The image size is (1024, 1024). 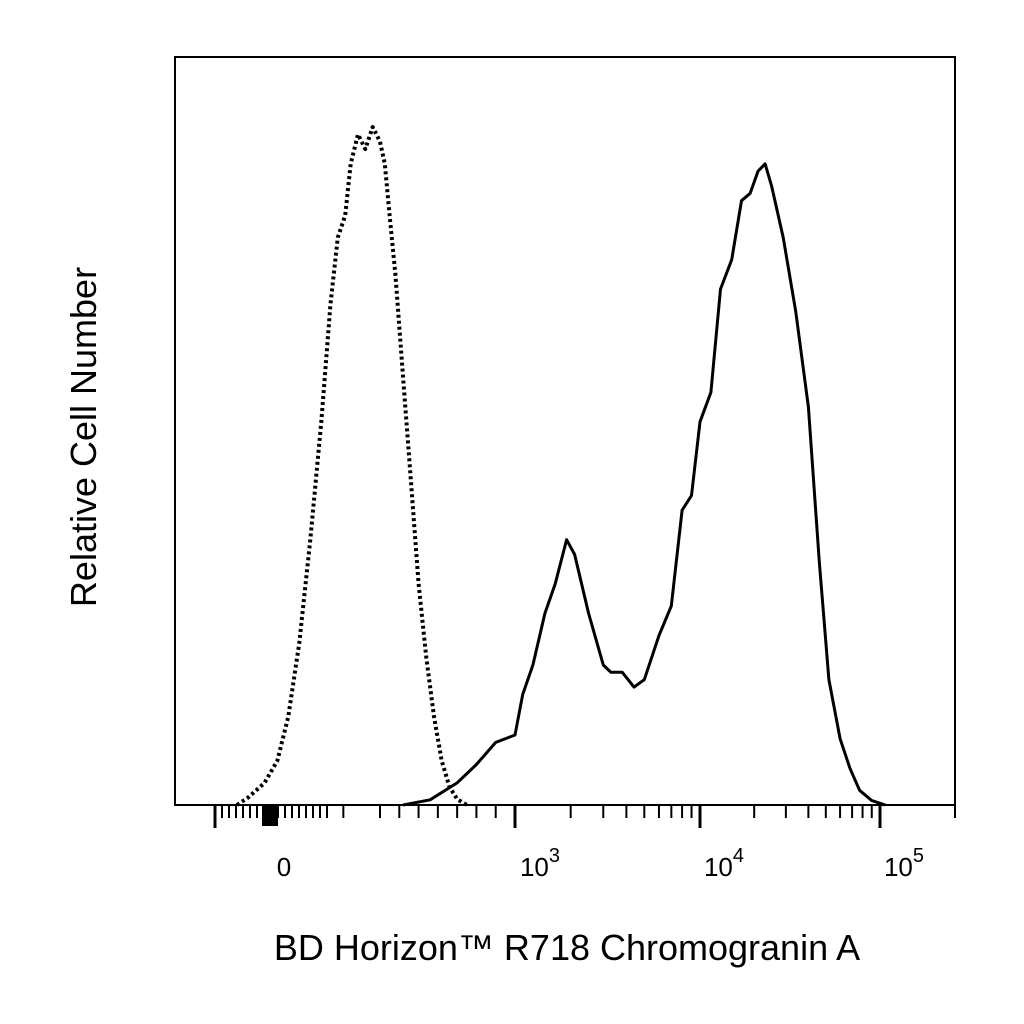 What do you see at coordinates (540, 863) in the screenshot?
I see `x-tick-label: 10³` at bounding box center [540, 863].